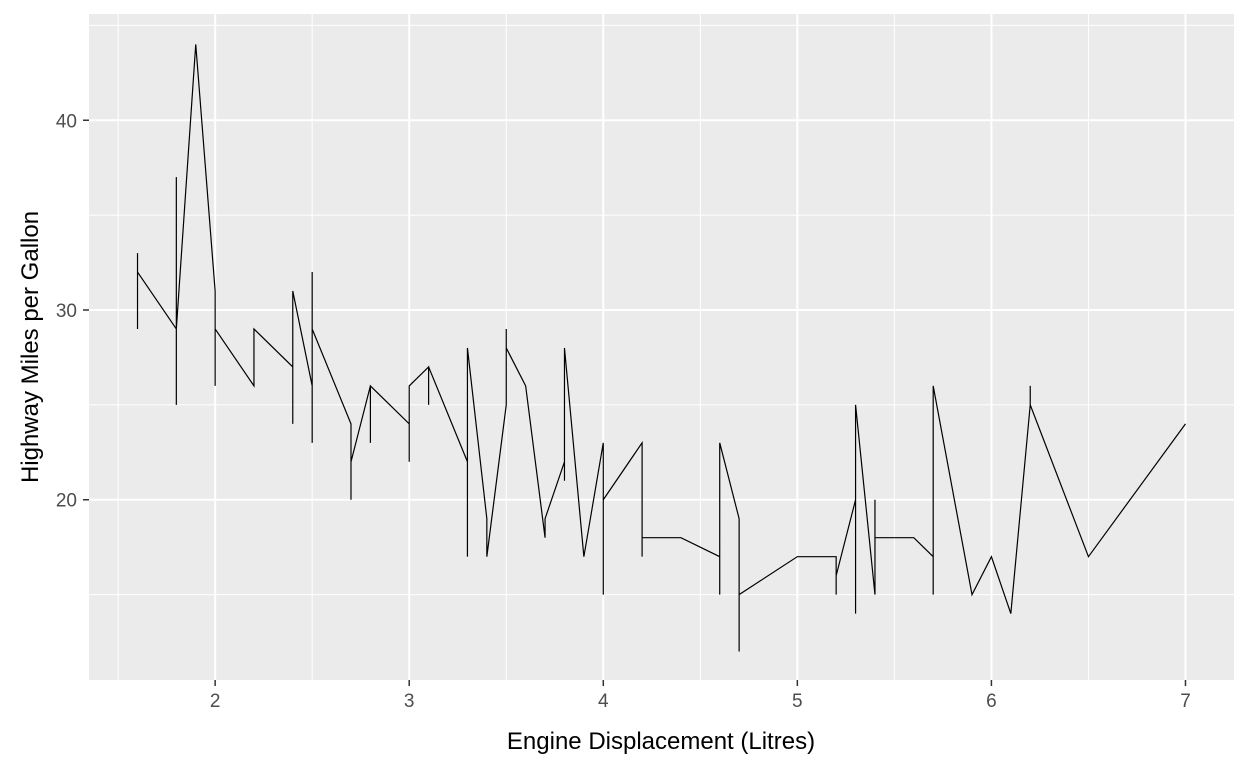 The image size is (1248, 768). I want to click on x-tick-label: 3, so click(409, 701).